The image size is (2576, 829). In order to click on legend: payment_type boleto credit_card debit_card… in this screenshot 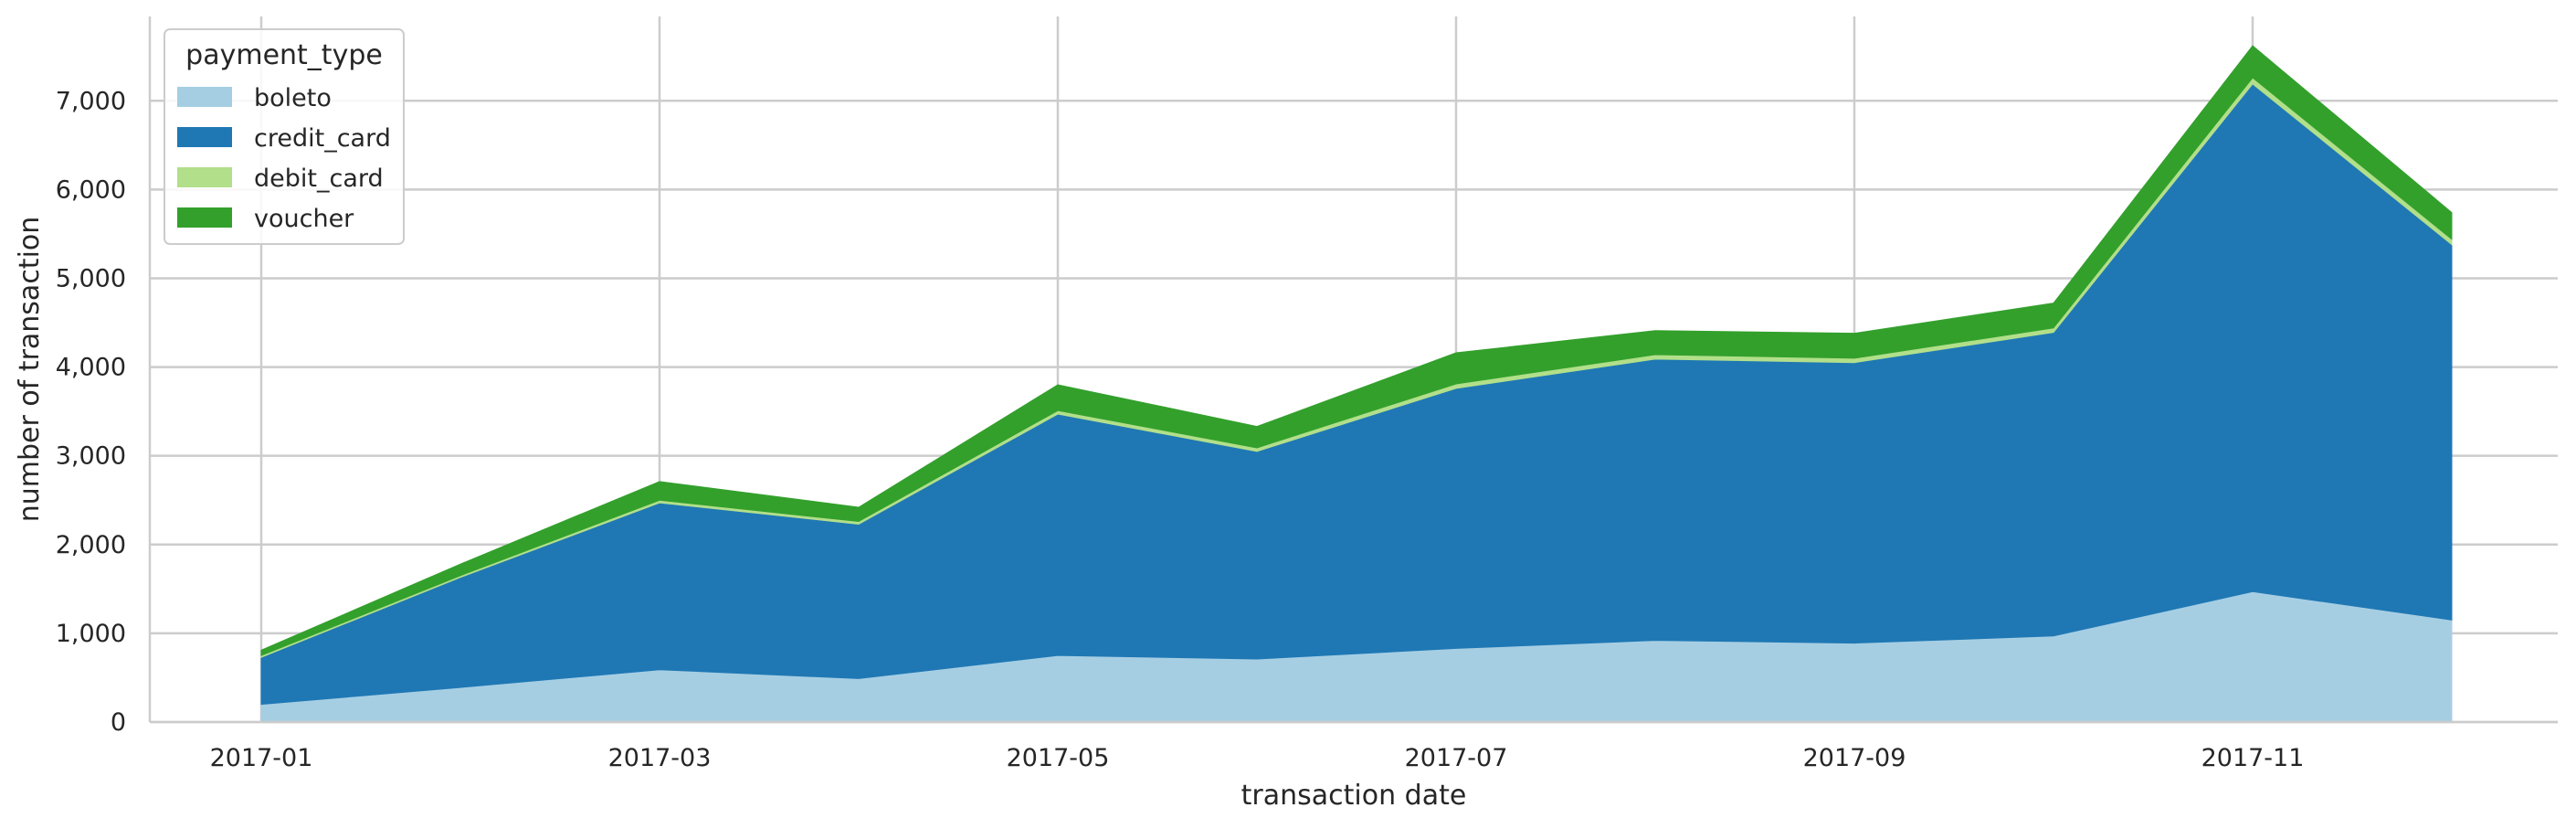, I will do `click(284, 136)`.